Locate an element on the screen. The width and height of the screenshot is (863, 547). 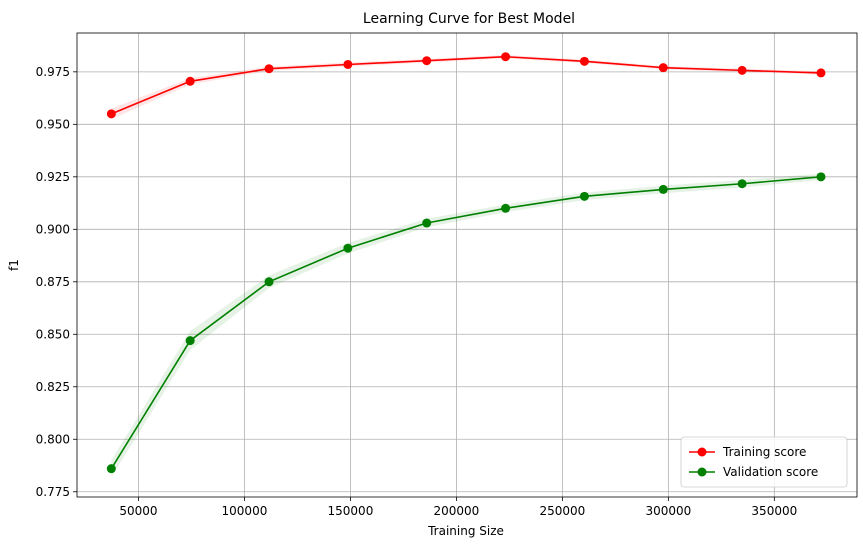
y-tick-label: 0.900 is located at coordinates (53, 229).